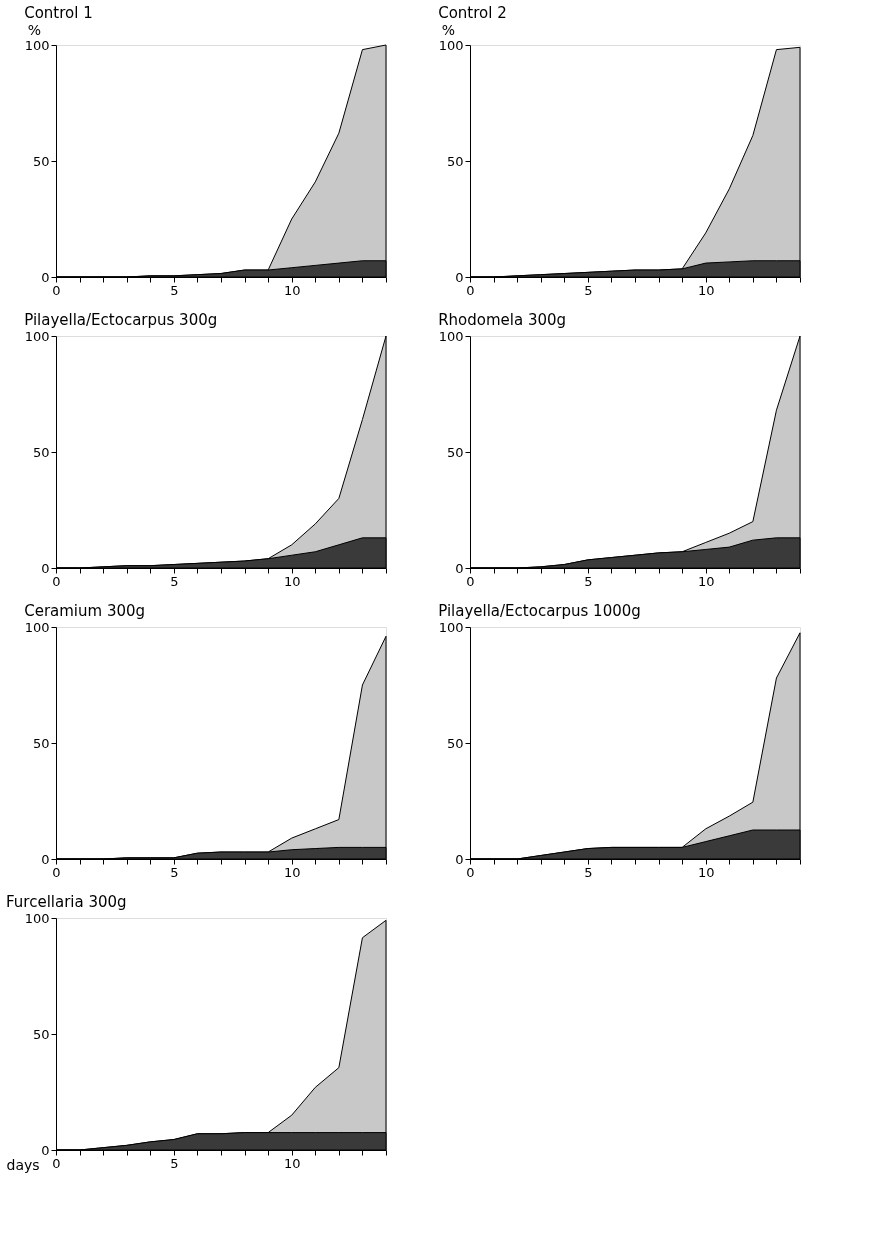 This screenshot has width=869, height=1233. What do you see at coordinates (121, 320) in the screenshot?
I see `chart-title: Pilayella/Ectocarpus 300g` at bounding box center [121, 320].